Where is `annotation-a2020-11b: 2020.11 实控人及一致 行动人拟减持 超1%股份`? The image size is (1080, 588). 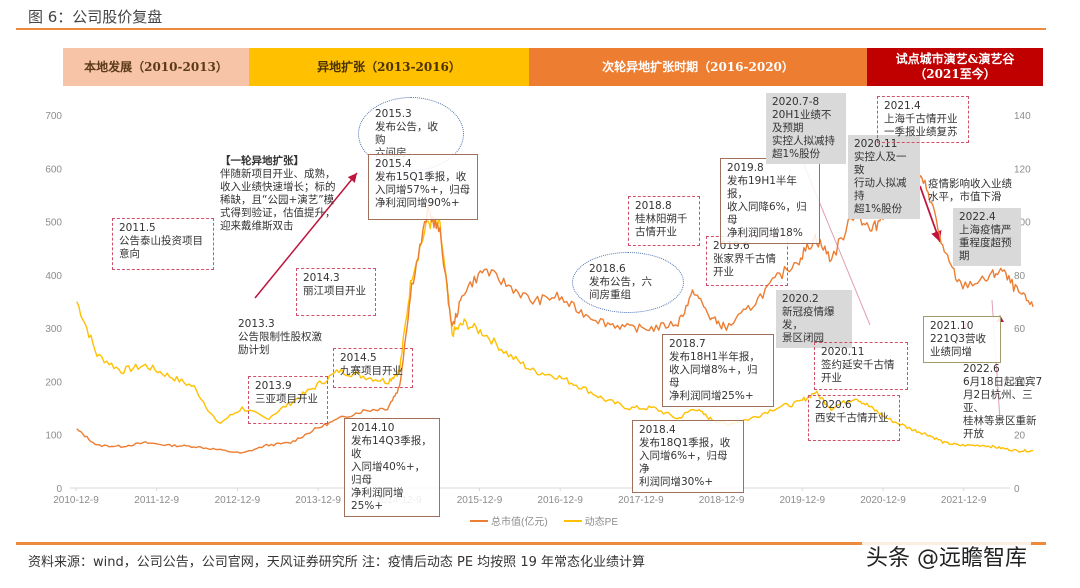
annotation-a2020-11b: 2020.11 实控人及一致 行动人拟减持 超1%股份 is located at coordinates (884, 177).